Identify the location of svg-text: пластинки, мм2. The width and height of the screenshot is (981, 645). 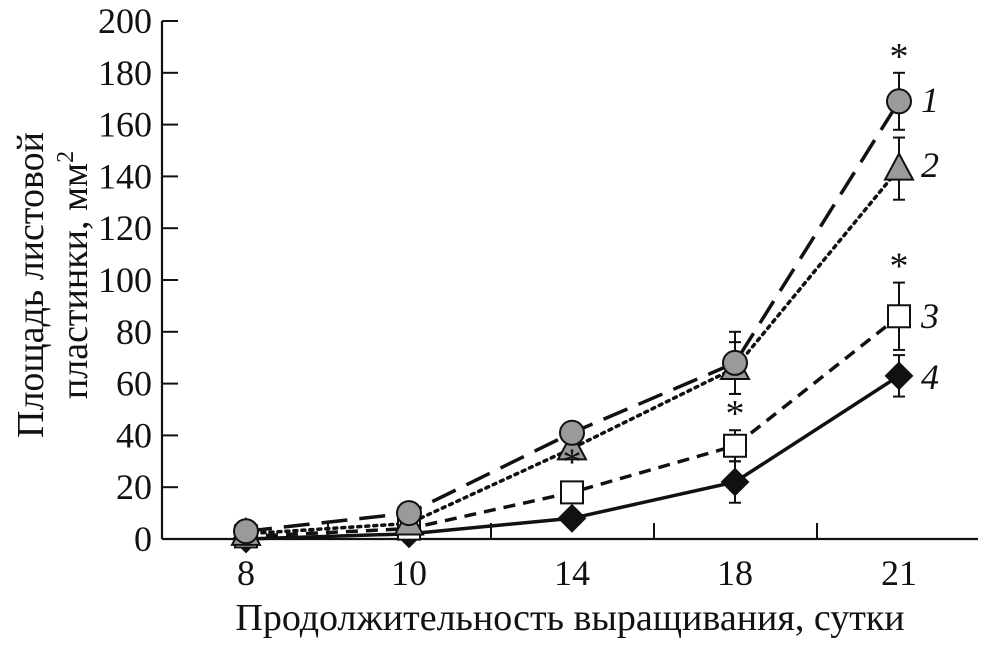
(74, 275).